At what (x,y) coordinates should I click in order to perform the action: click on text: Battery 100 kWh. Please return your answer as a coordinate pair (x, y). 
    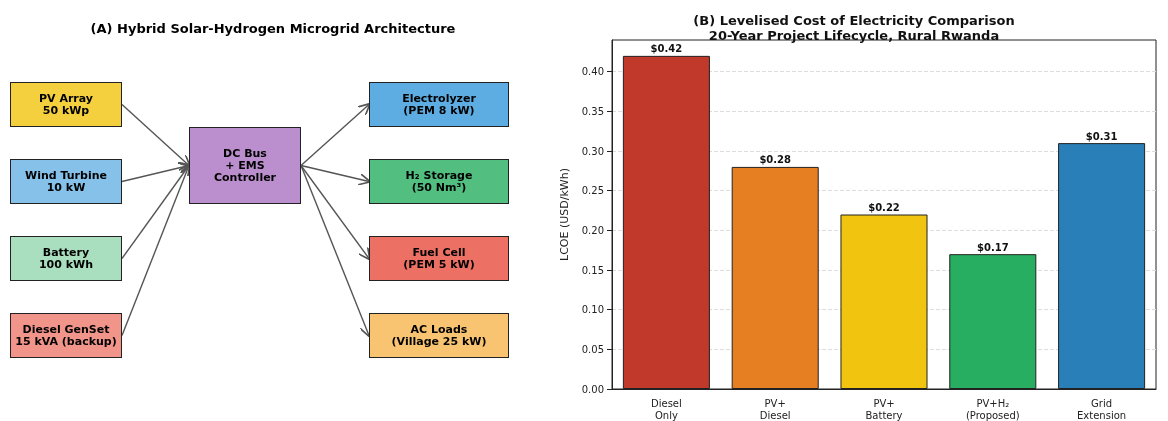
    Looking at the image, I should click on (66, 258).